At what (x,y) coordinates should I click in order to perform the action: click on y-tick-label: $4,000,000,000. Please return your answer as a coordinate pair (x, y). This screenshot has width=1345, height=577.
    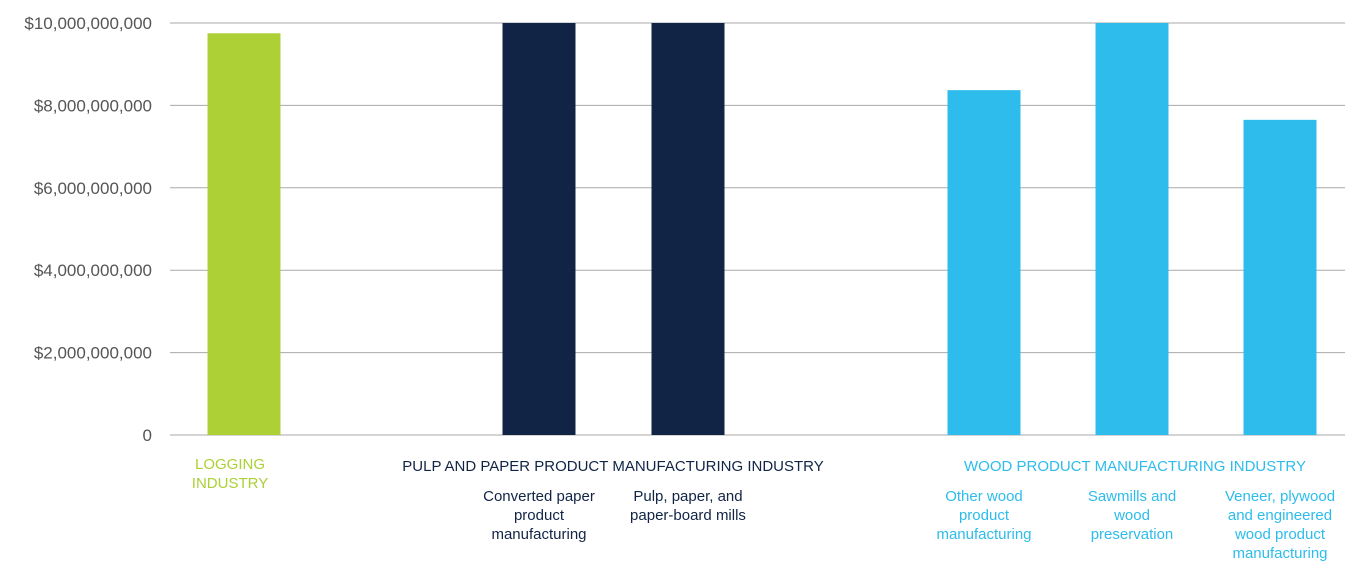
    Looking at the image, I should click on (93, 270).